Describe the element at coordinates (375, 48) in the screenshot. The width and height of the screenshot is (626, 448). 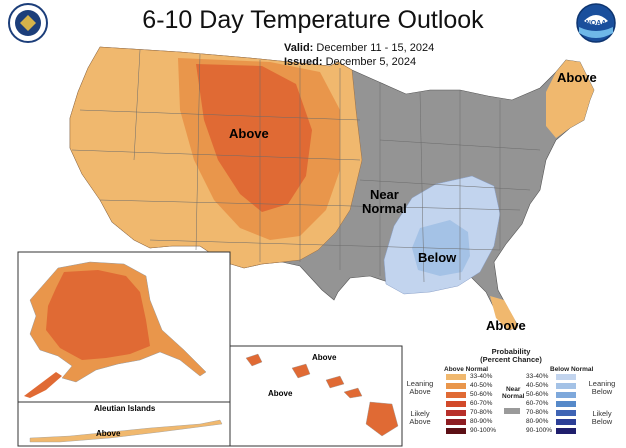
I see `valid-dates: December 11 - 15, 2024` at that location.